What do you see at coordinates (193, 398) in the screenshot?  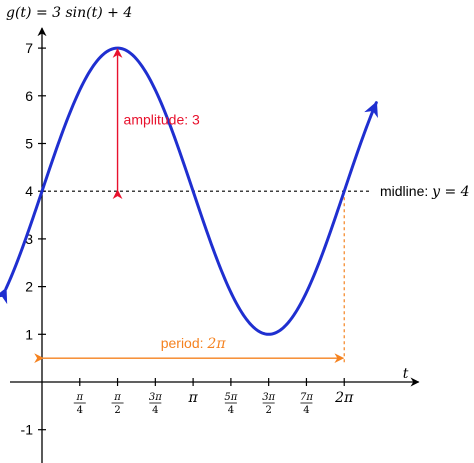 I see `x-tick-label: π` at bounding box center [193, 398].